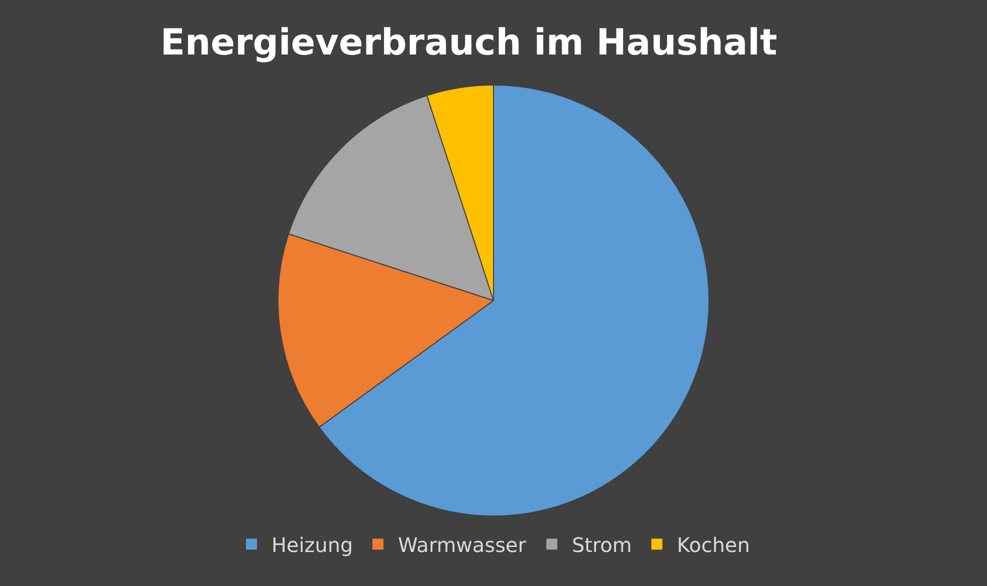  I want to click on legend-label: Kochen, so click(713, 544).